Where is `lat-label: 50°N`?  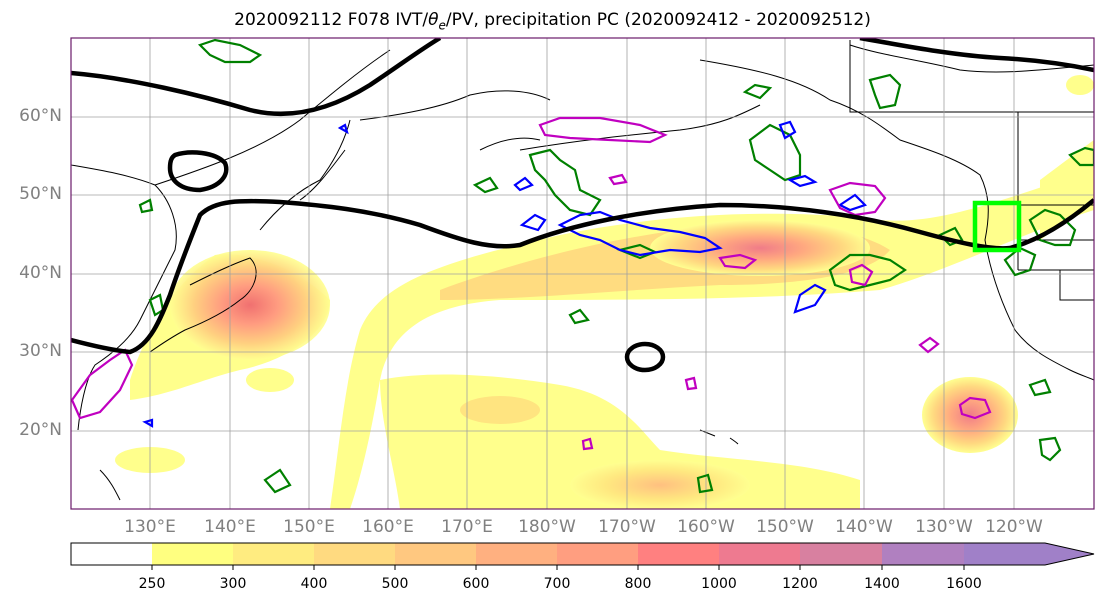 lat-label: 50°N is located at coordinates (40, 194).